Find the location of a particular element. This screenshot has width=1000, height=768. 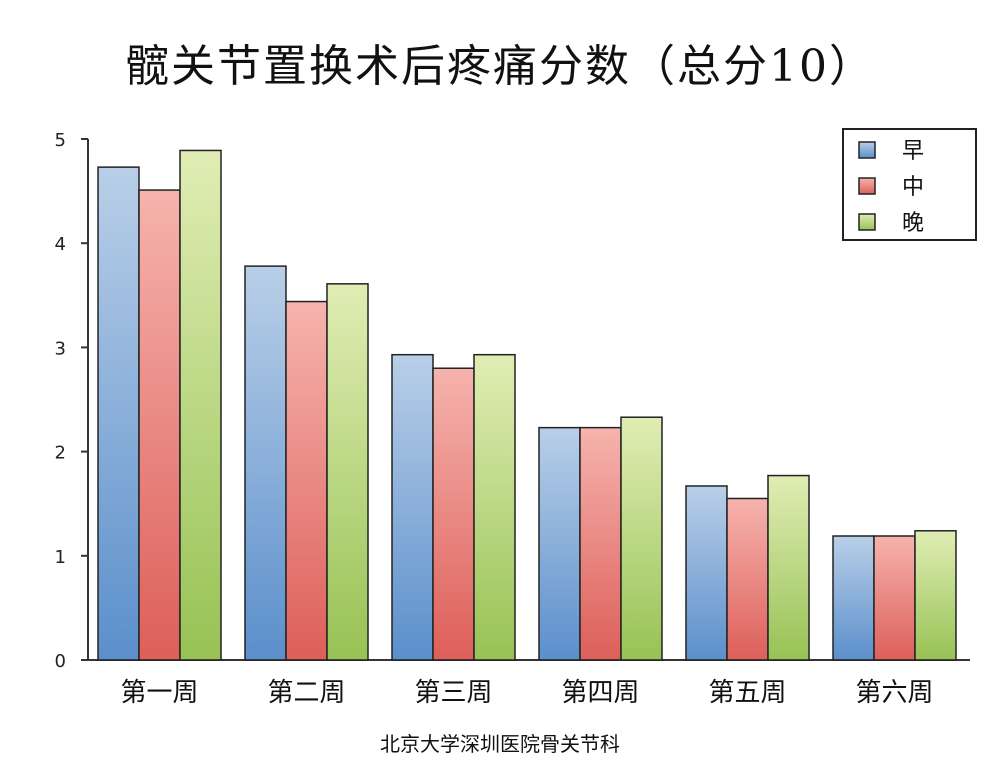

y-tick-label: 0 is located at coordinates (60, 661).